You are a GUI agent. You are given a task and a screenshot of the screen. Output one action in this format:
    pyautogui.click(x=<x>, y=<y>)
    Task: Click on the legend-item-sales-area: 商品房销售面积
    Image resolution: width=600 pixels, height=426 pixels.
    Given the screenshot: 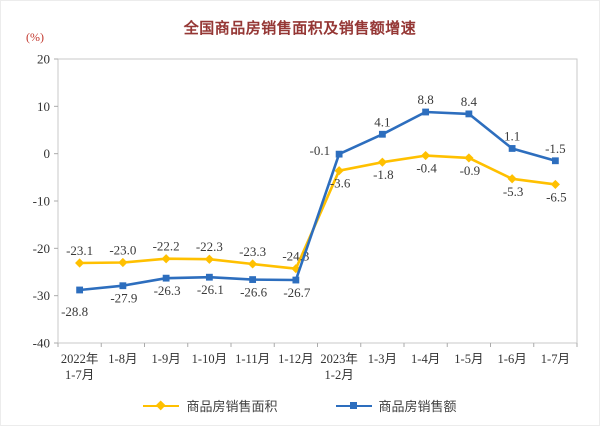 What is the action you would take?
    pyautogui.click(x=210, y=405)
    